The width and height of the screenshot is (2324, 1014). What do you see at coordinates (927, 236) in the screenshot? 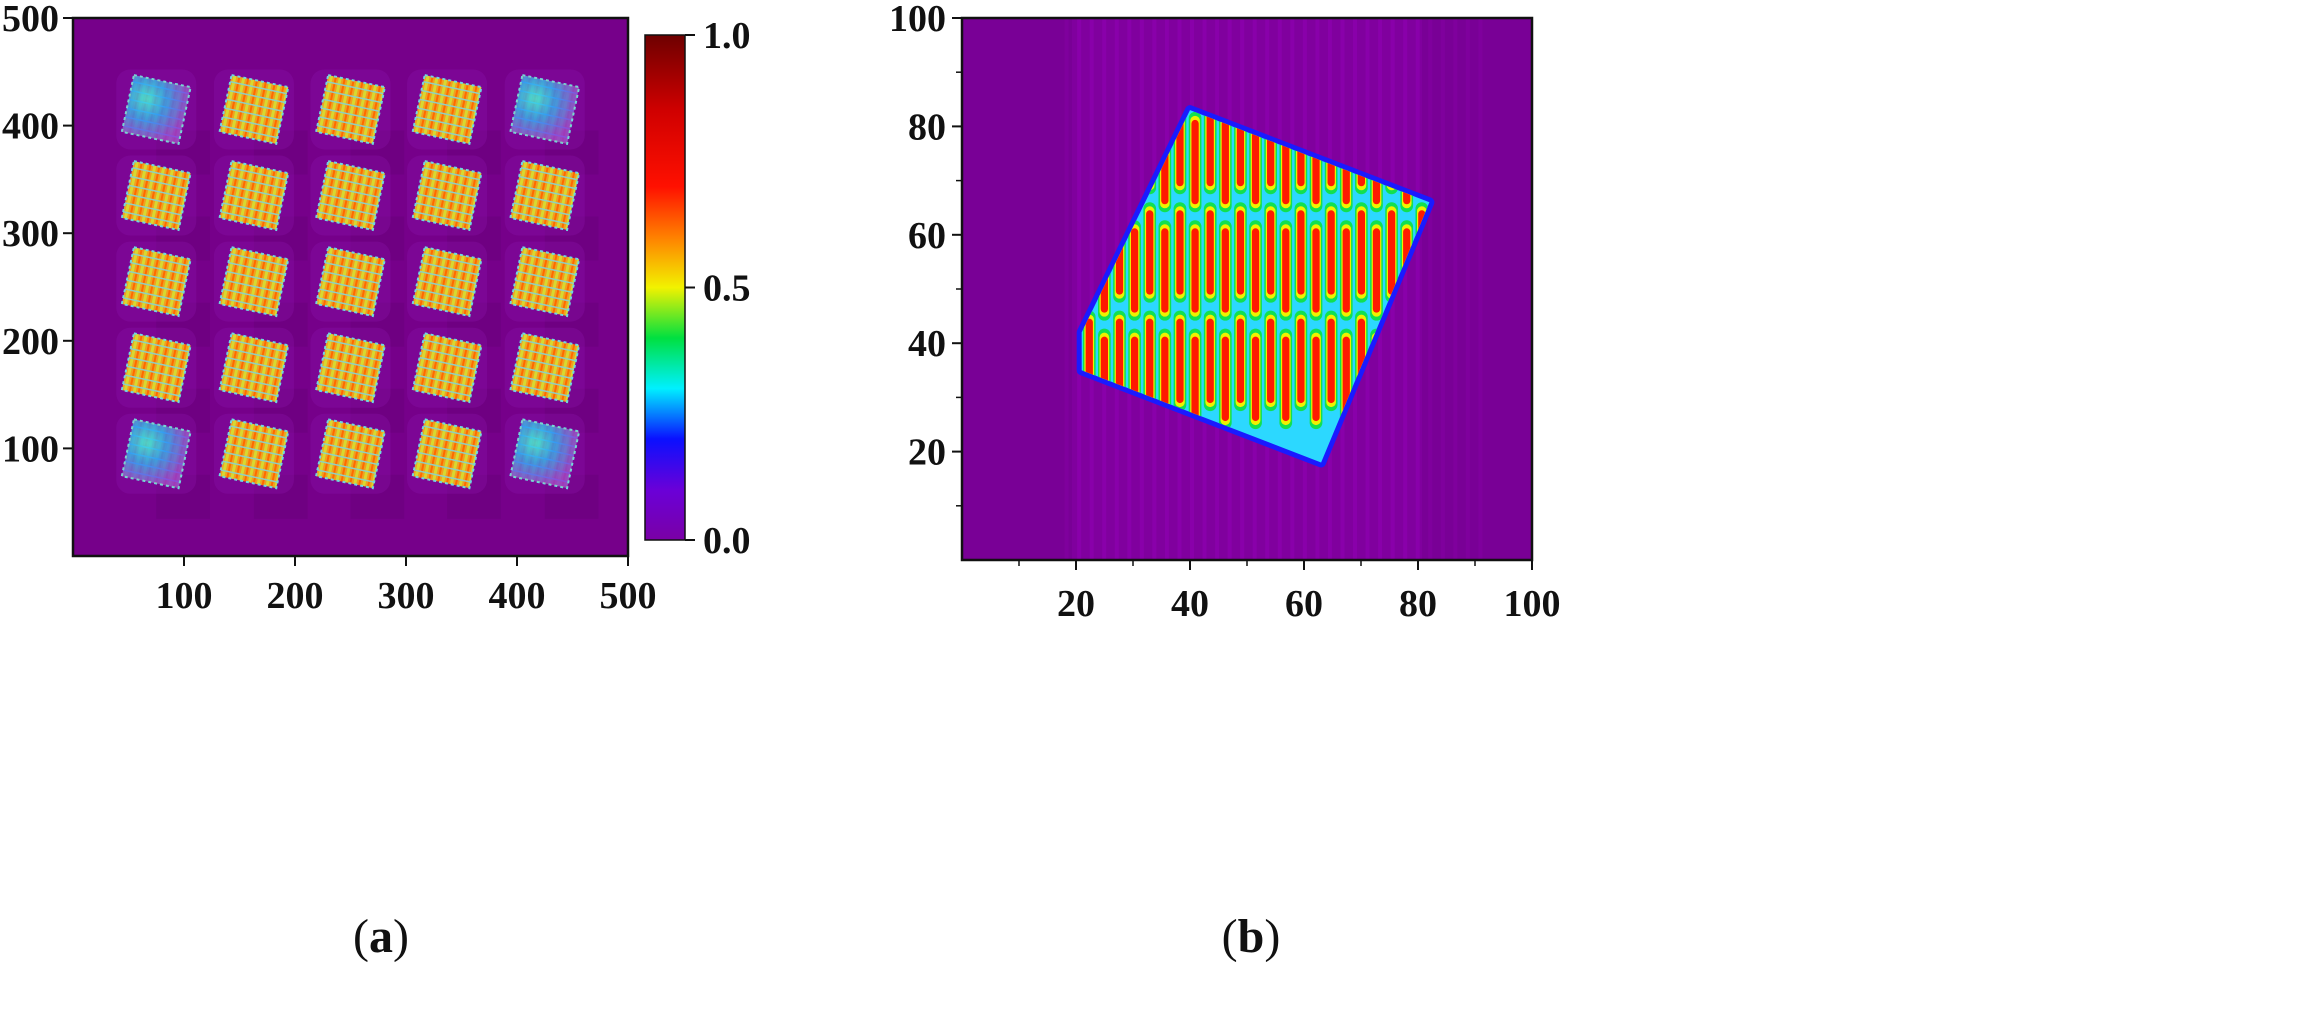
I see `heatmap-b-y-tick-label-2: 60` at bounding box center [927, 236].